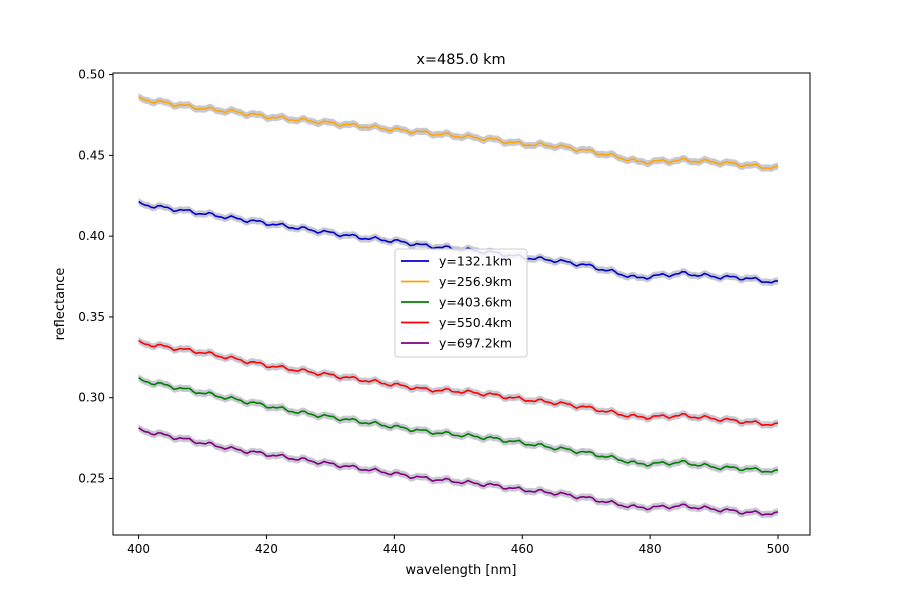  Describe the element at coordinates (460, 60) in the screenshot. I see `chart-title: x=485.0 km` at that location.